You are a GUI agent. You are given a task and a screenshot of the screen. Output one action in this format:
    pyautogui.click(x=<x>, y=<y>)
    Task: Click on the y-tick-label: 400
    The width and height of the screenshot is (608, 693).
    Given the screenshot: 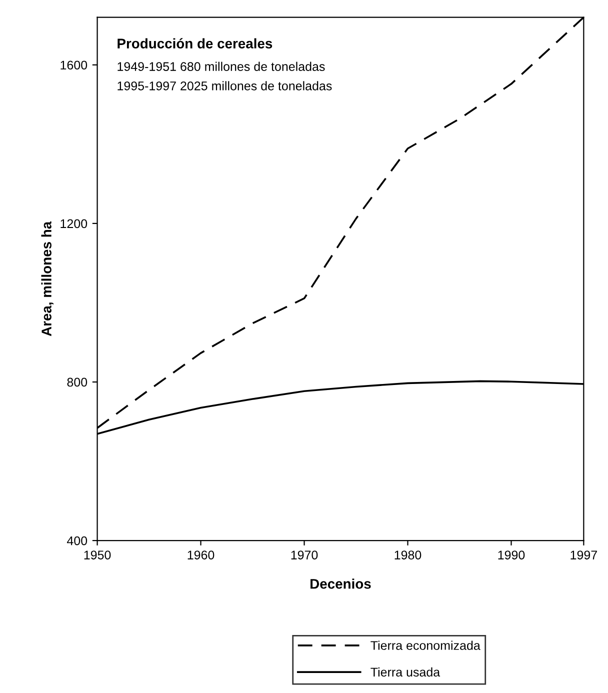 What is the action you would take?
    pyautogui.click(x=77, y=541)
    